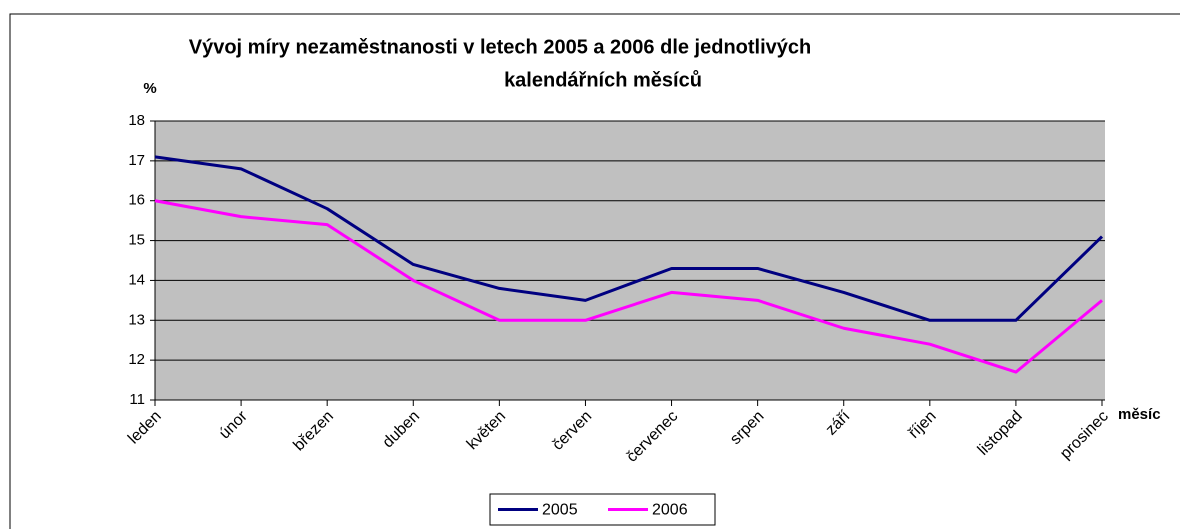  What do you see at coordinates (137, 399) in the screenshot?
I see `y-tick-label: 11` at bounding box center [137, 399].